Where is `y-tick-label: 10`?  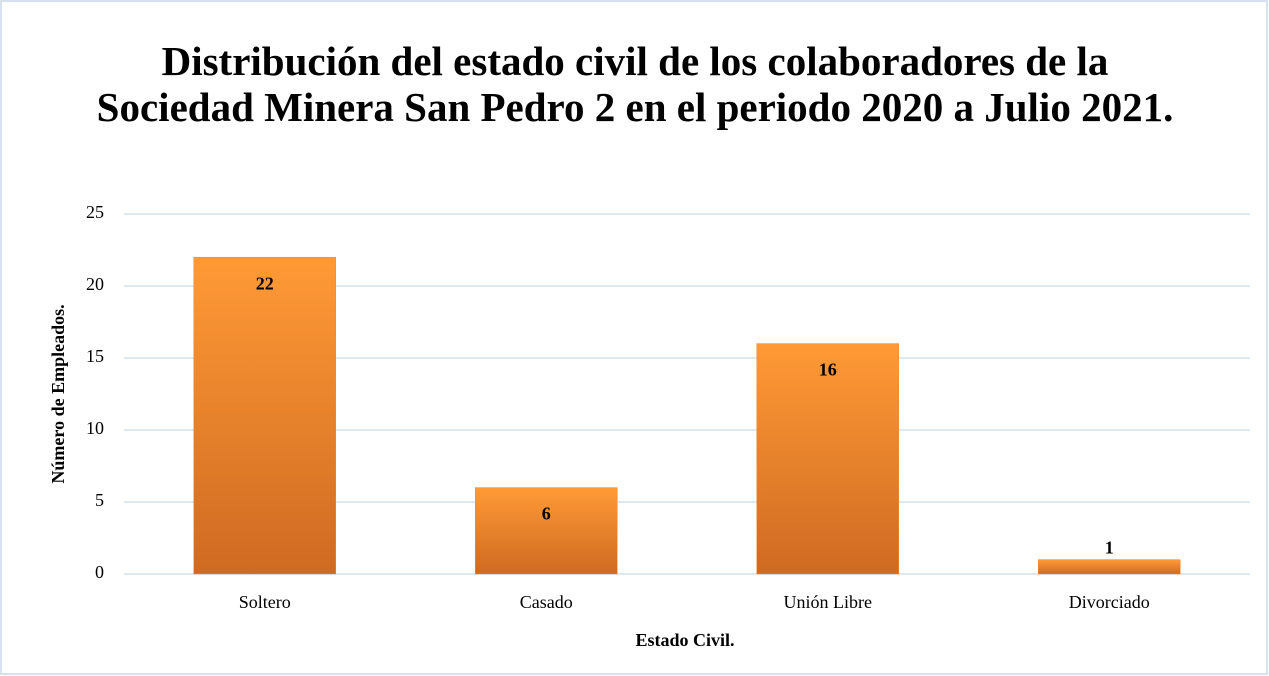
y-tick-label: 10 is located at coordinates (95, 428).